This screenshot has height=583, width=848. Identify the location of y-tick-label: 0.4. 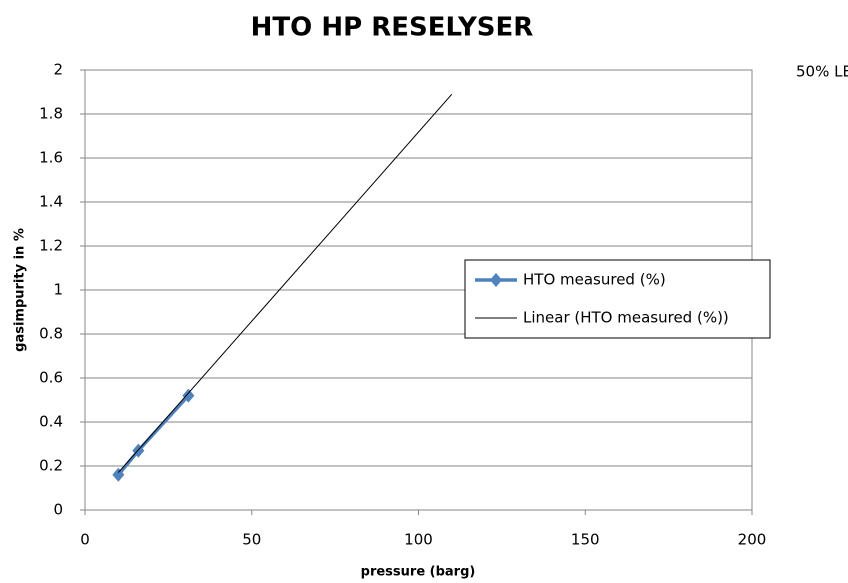
(51, 422).